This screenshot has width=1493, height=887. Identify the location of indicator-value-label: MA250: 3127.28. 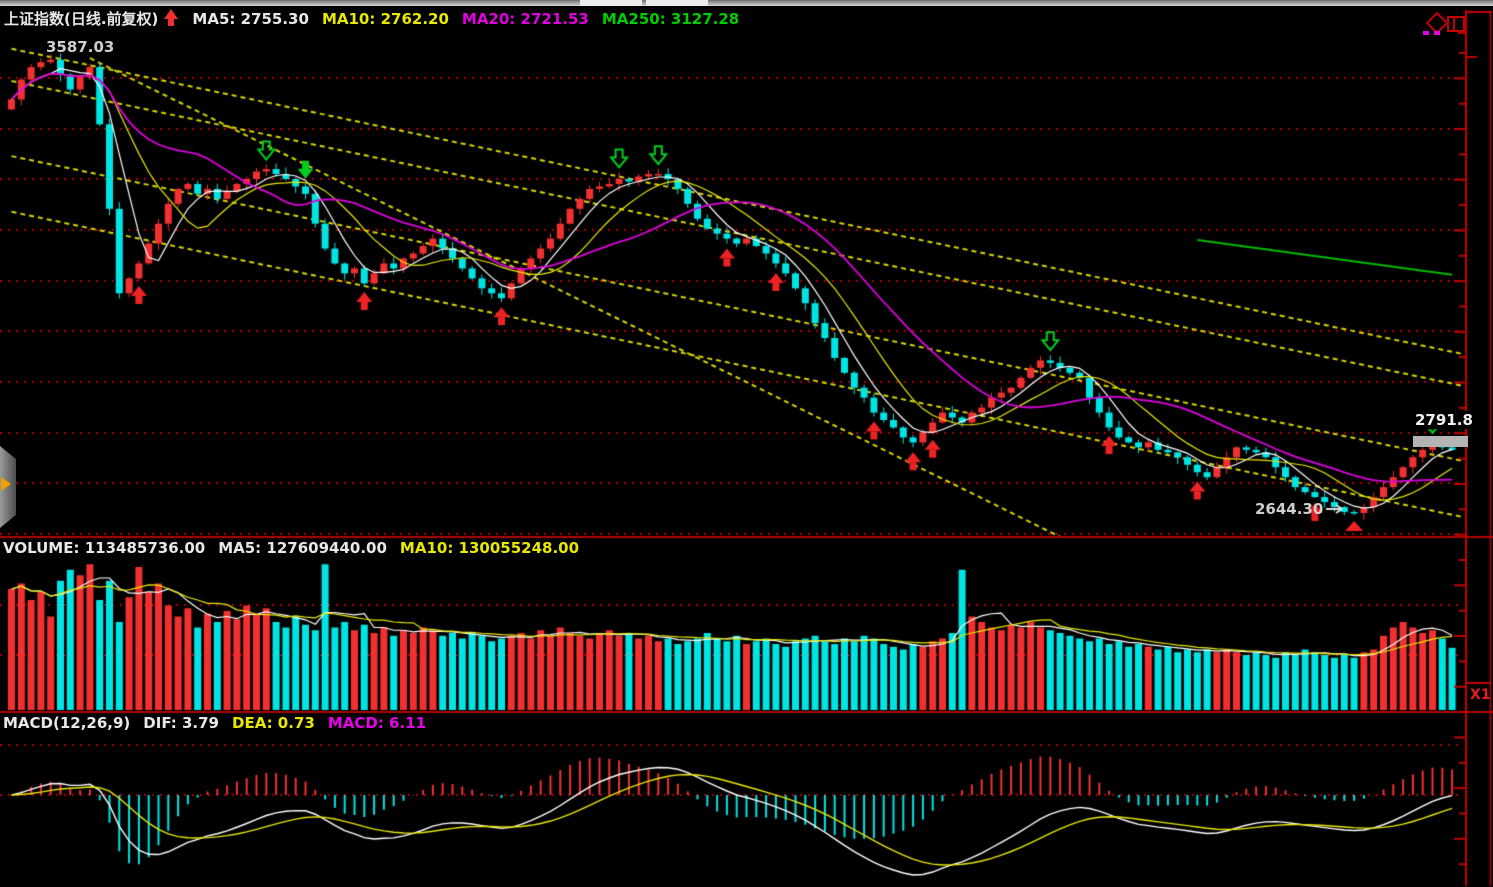
(670, 19).